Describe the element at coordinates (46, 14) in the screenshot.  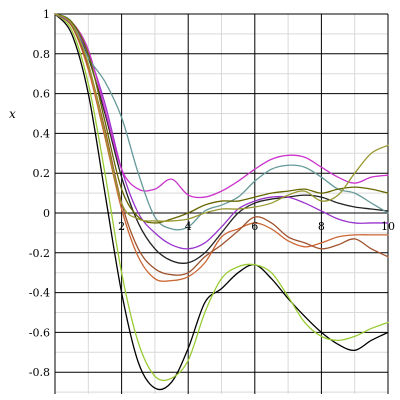
I see `y-tick-label: 1` at that location.